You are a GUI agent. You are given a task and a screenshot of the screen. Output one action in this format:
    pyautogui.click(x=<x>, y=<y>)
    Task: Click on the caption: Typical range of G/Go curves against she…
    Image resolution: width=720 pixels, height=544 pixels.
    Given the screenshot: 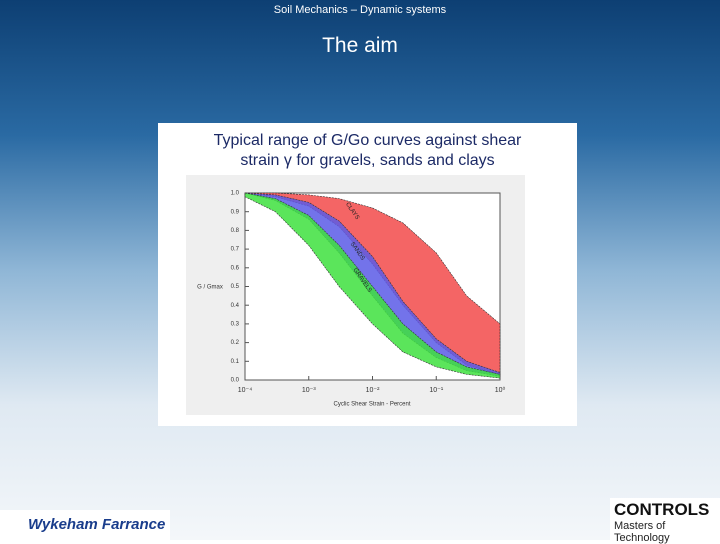 What is the action you would take?
    pyautogui.click(x=367, y=151)
    